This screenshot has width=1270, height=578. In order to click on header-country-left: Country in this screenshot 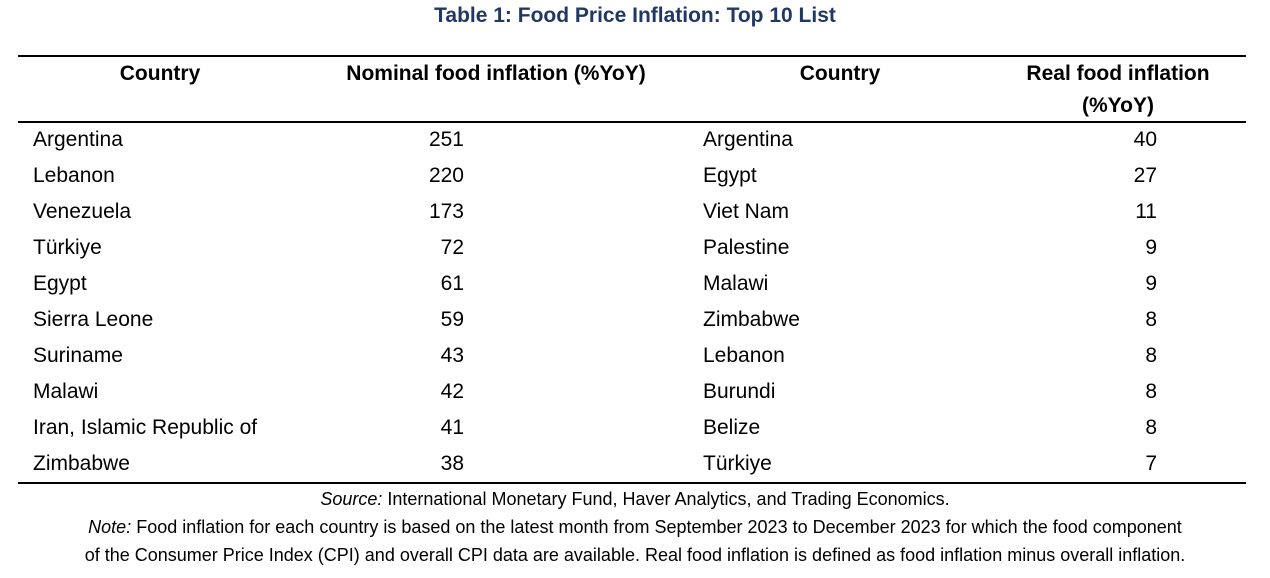, I will do `click(160, 73)`.